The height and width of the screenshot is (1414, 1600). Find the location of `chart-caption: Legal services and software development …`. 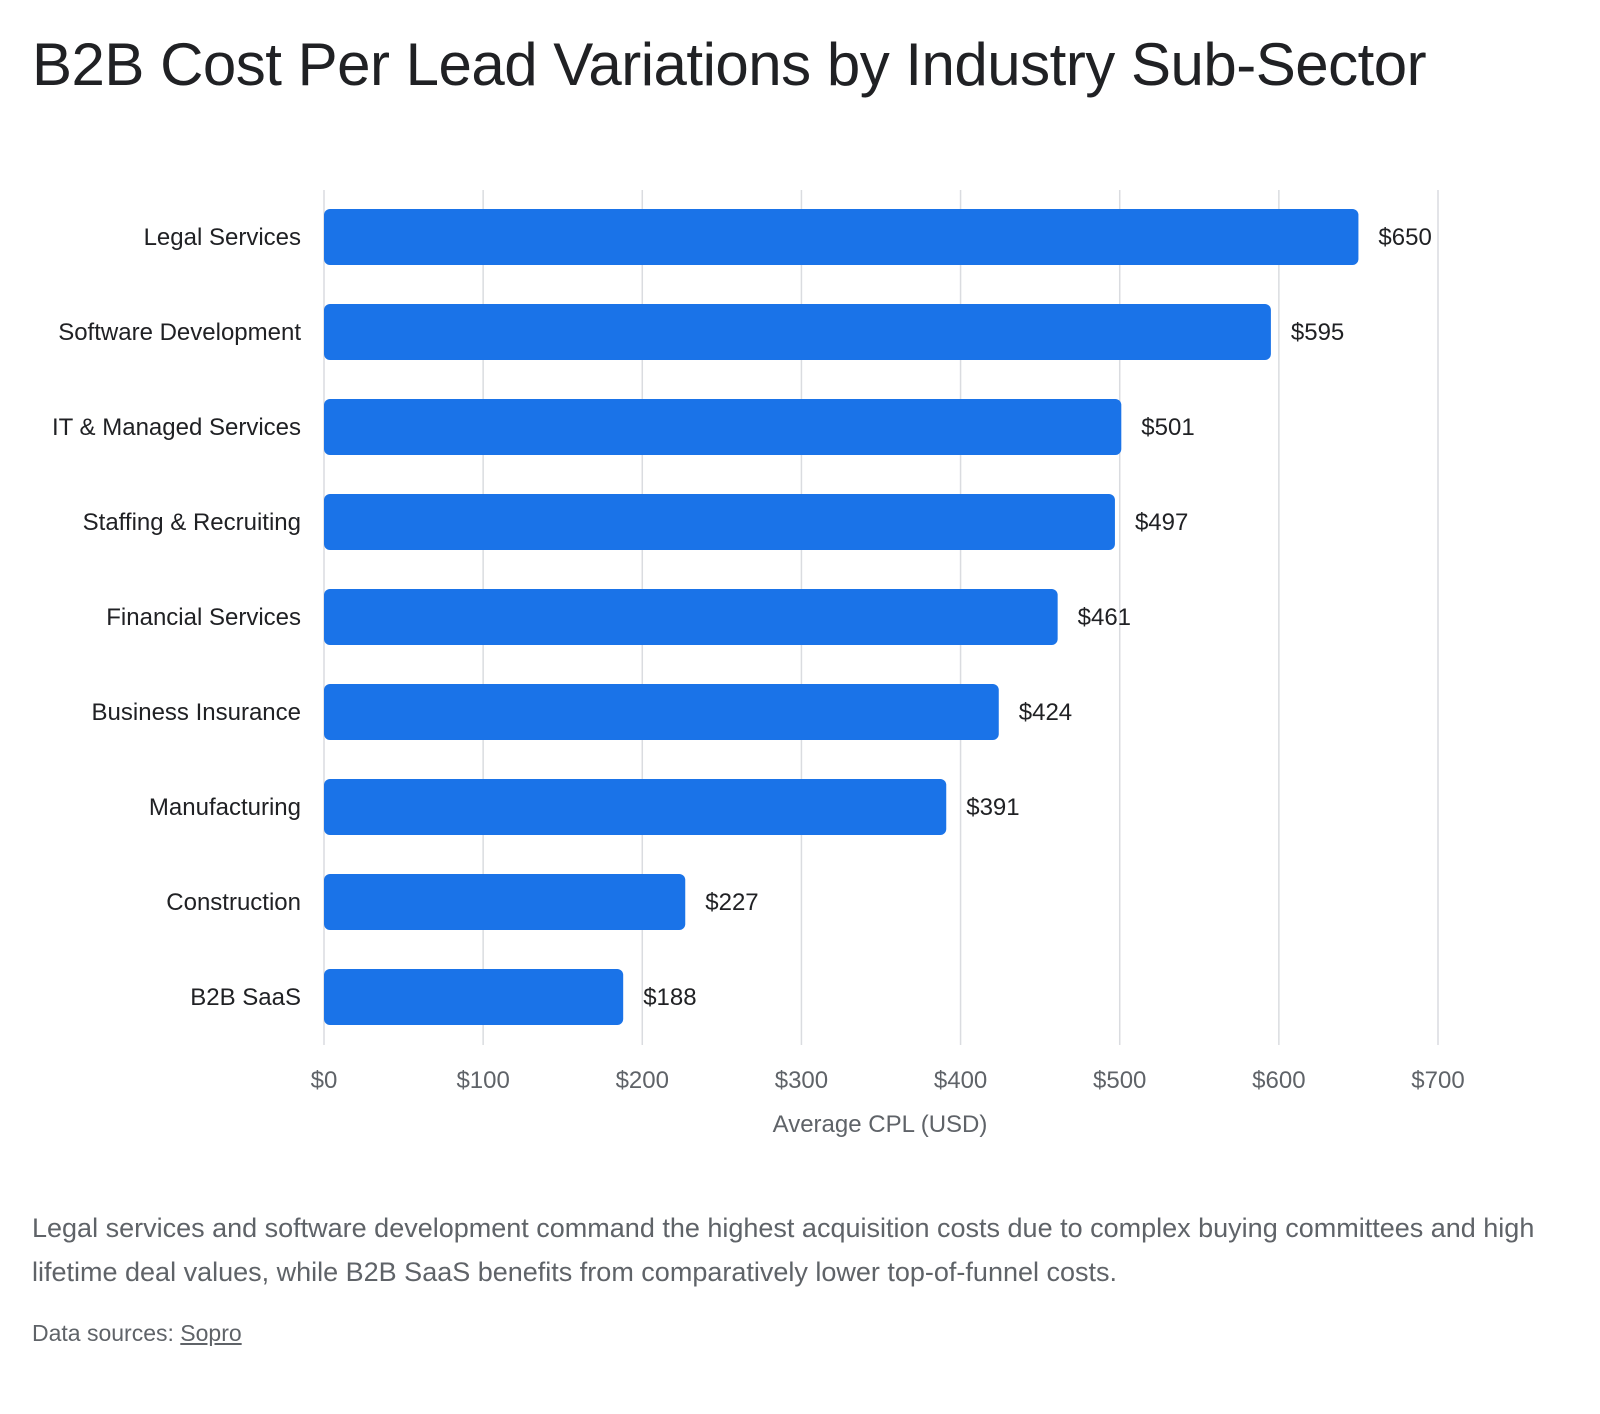

chart-caption: Legal services and software development … is located at coordinates (783, 1250).